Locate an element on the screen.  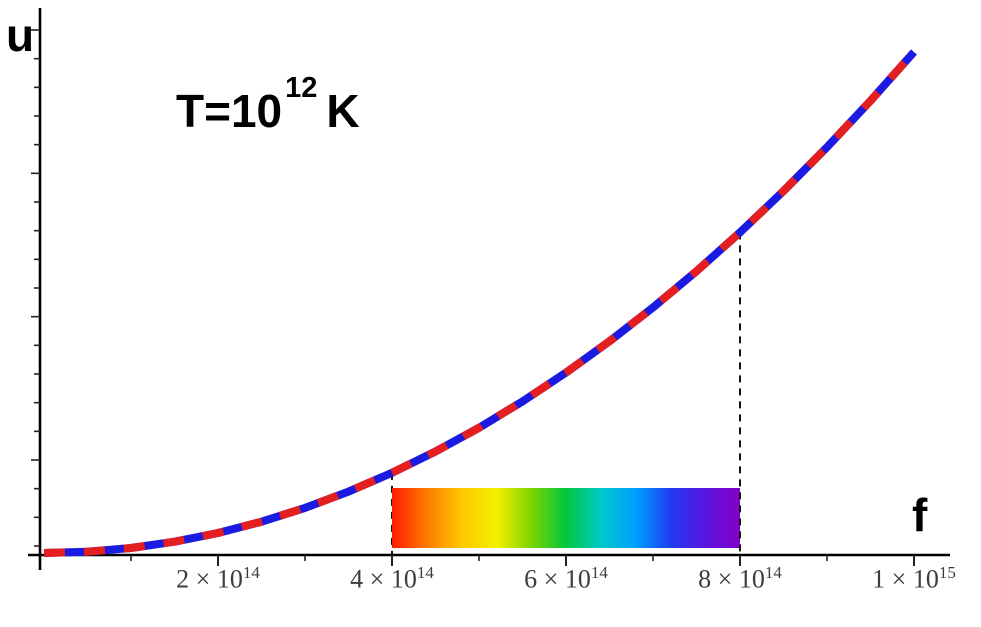
x-tick-label: 4 × 1014 is located at coordinates (392, 578).